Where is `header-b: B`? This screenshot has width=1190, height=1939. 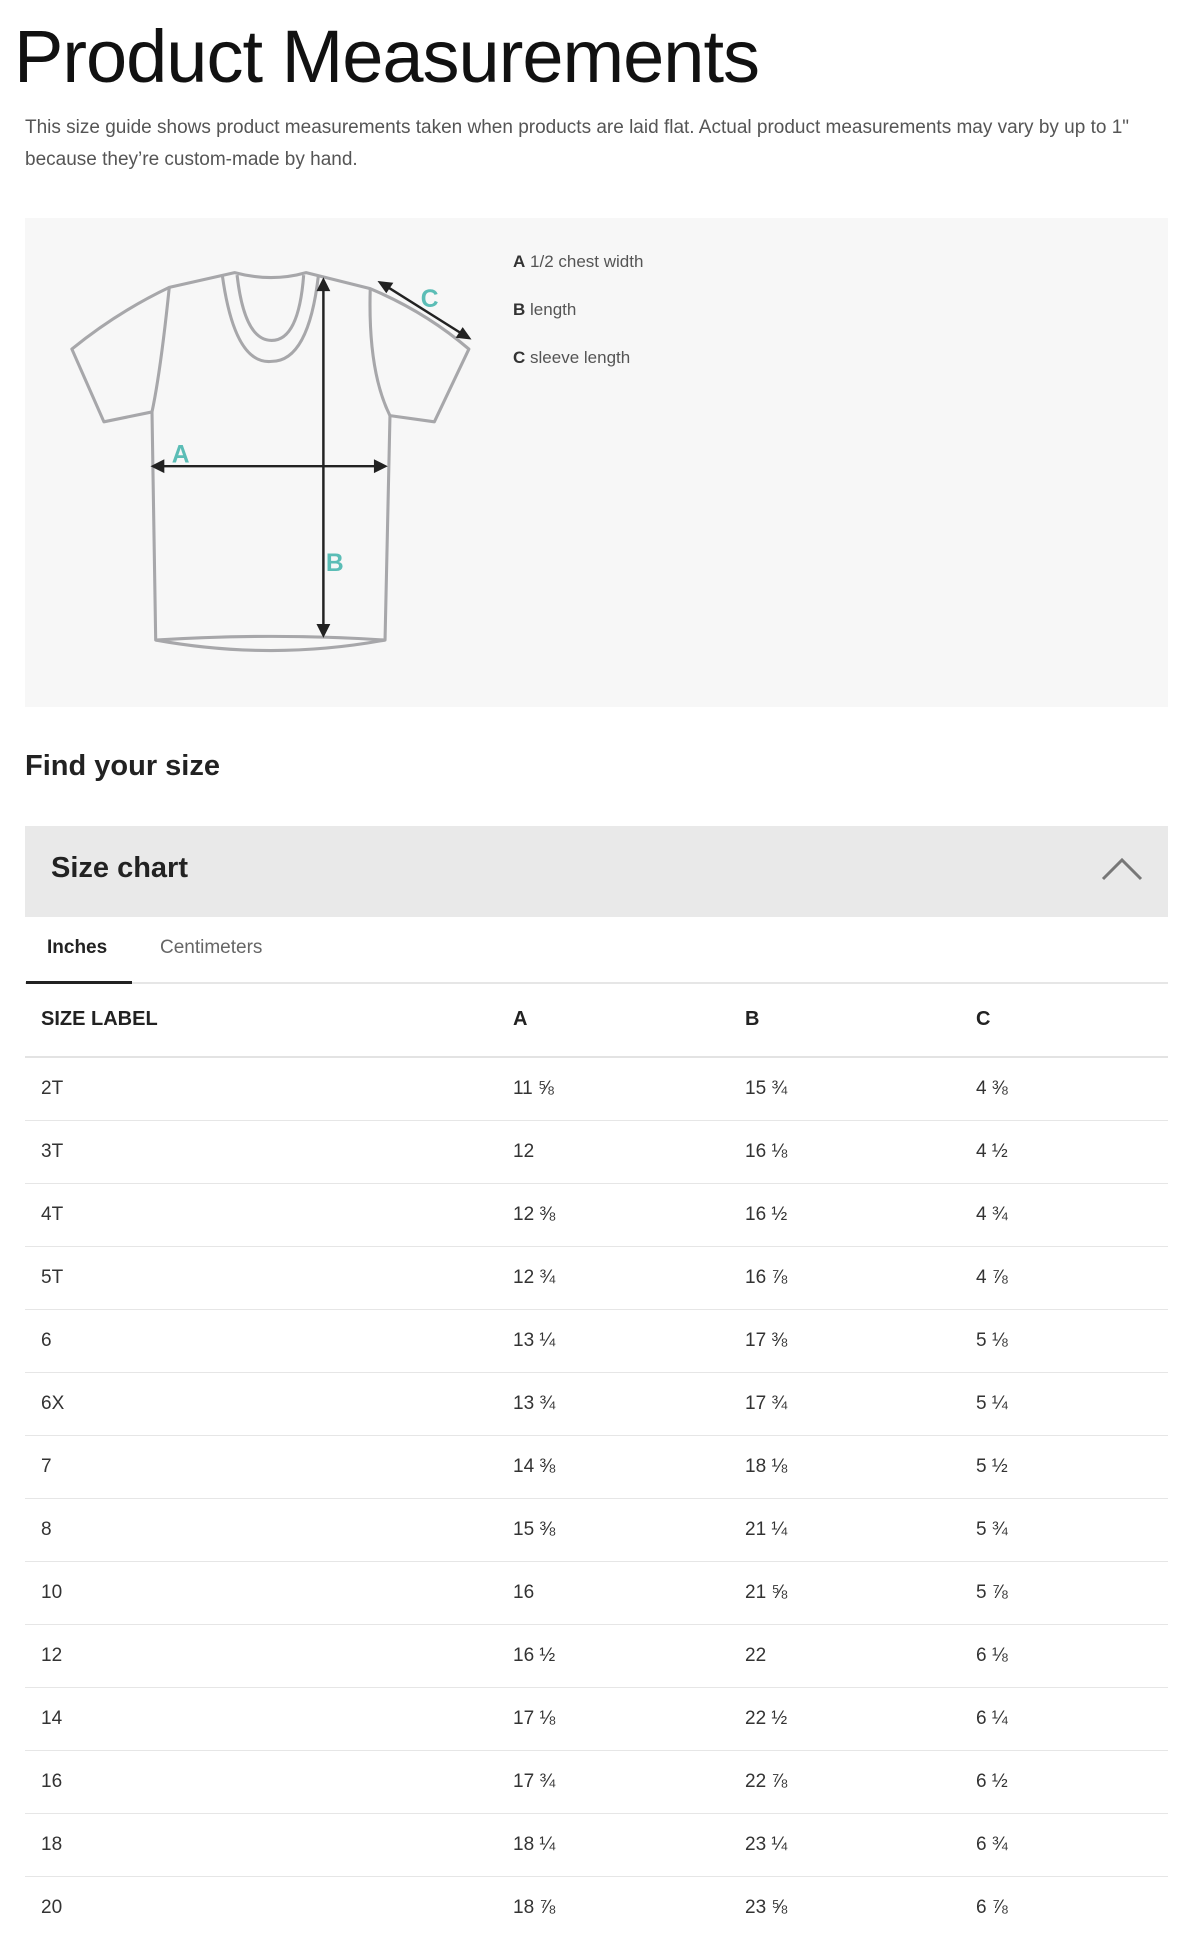 header-b: B is located at coordinates (860, 1020).